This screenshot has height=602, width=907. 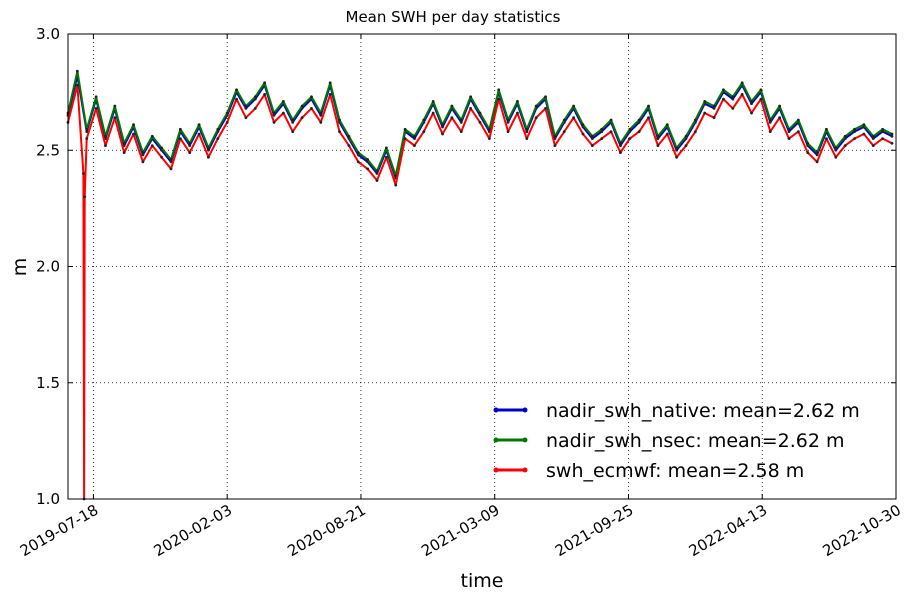 I want to click on x-axis-label: time, so click(x=482, y=581).